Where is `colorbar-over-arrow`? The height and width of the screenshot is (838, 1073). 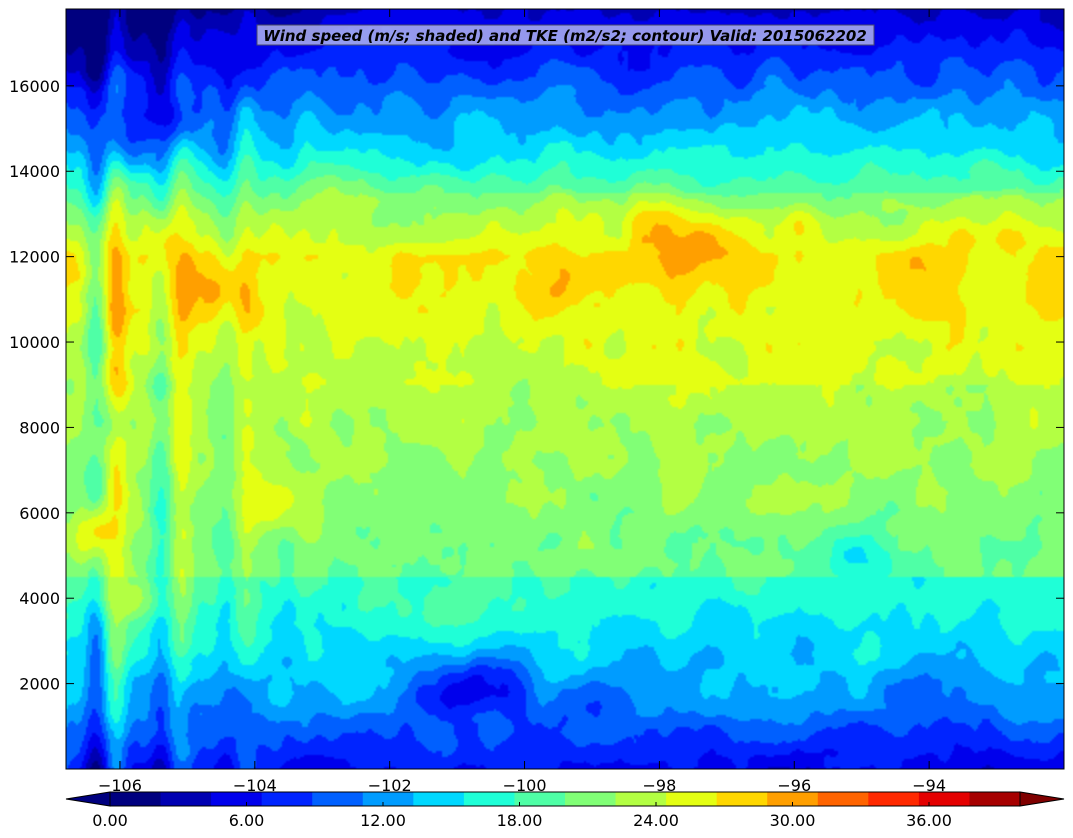
colorbar-over-arrow is located at coordinates (1042, 799).